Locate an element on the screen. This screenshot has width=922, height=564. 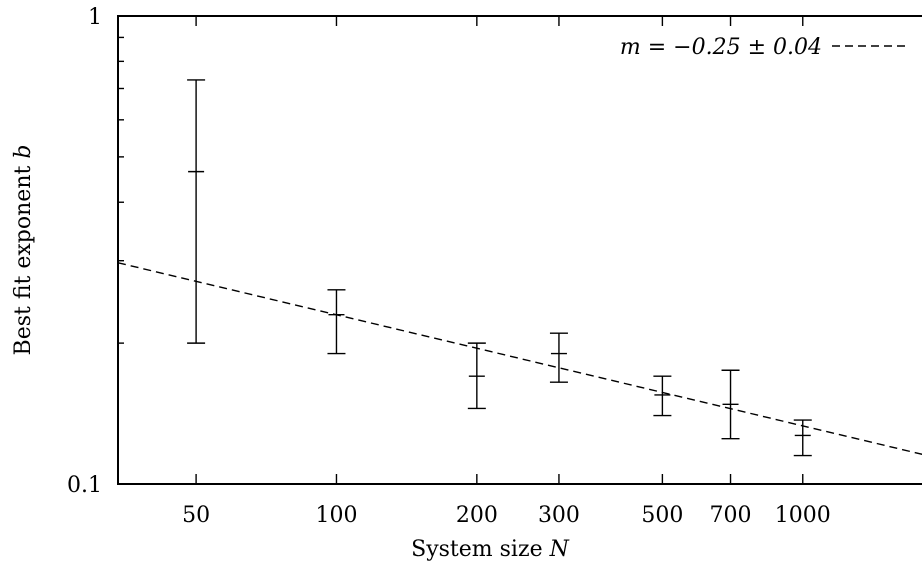
legend: m = −0.25 ± 0.04 is located at coordinates (763, 47).